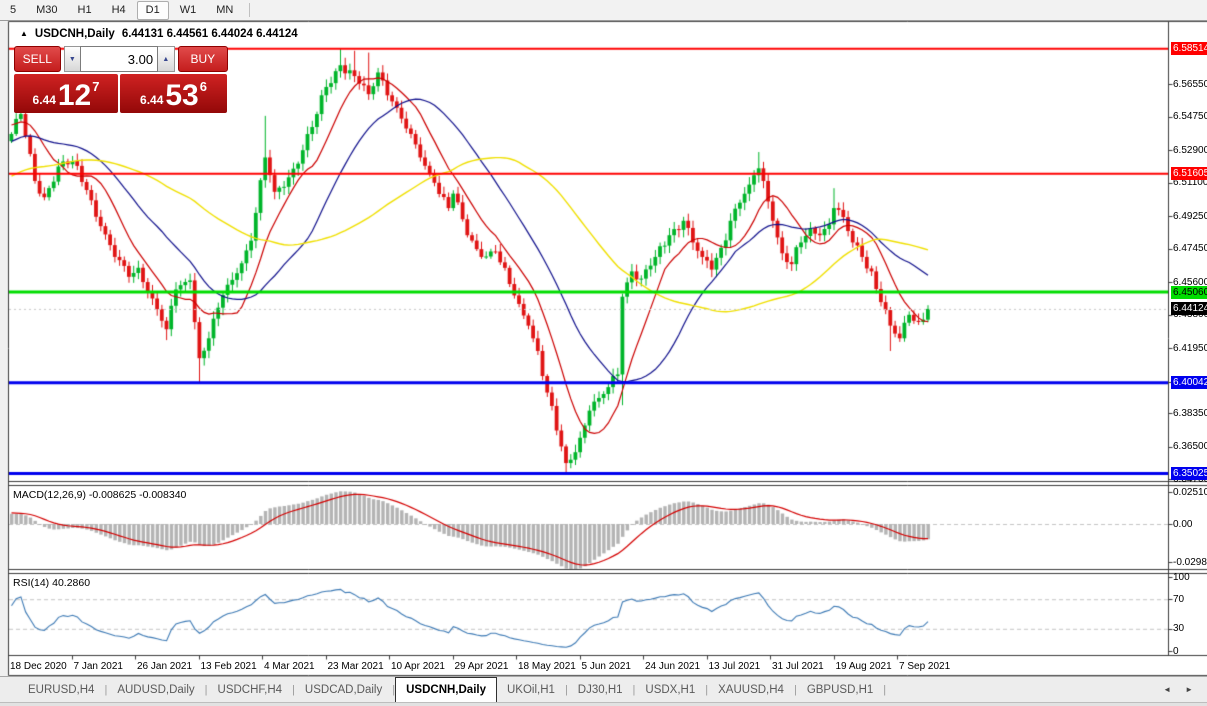  What do you see at coordinates (119, 59) in the screenshot?
I see `volume-input` at bounding box center [119, 59].